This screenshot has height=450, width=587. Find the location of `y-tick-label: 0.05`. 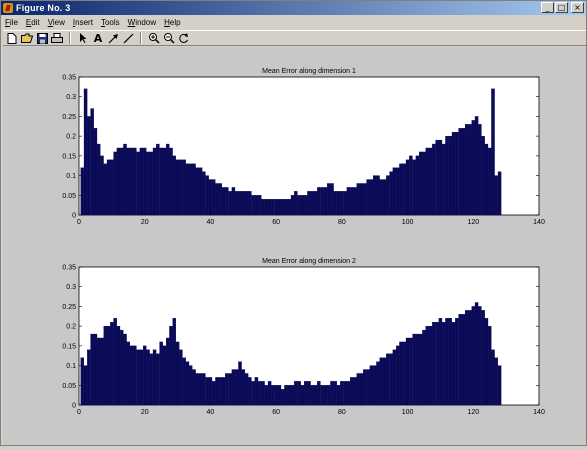

y-tick-label: 0.05 is located at coordinates (69, 196).